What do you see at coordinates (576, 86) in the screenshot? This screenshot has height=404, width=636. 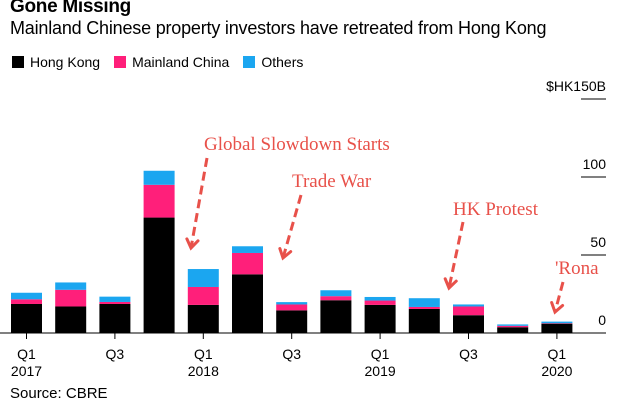 I see `y-tick-label: $HK150B` at bounding box center [576, 86].